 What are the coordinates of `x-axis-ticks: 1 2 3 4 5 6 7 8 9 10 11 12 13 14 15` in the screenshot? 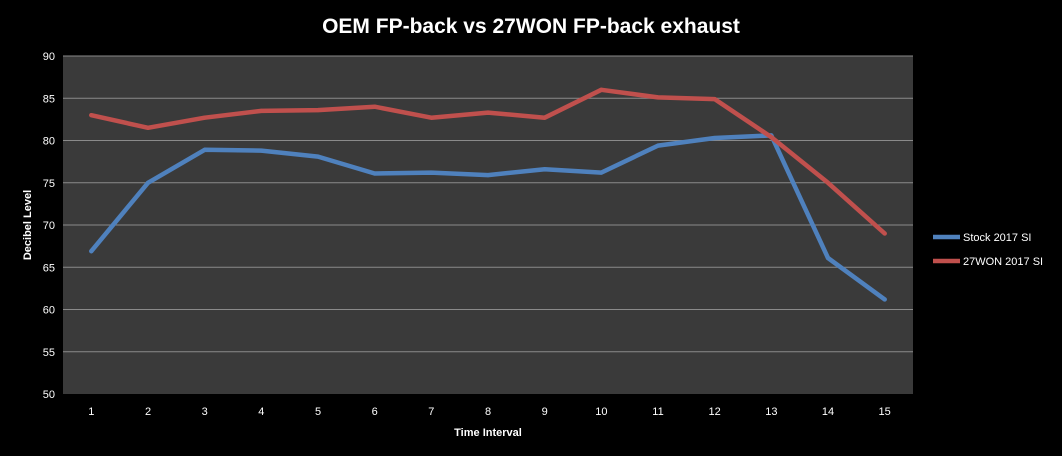 It's located at (489, 412).